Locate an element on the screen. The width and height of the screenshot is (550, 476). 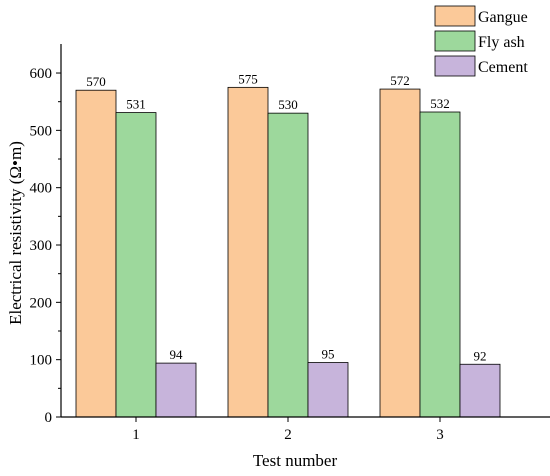
data-label-fly-ash-test-3: 532 is located at coordinates (440, 103).